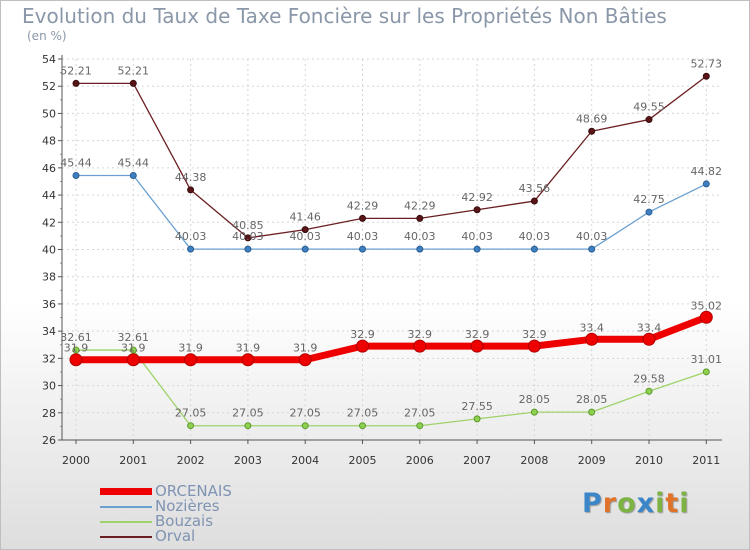 This screenshot has height=550, width=750. Describe the element at coordinates (477, 236) in the screenshot. I see `data-label-nozires-2007: 40.03` at that location.